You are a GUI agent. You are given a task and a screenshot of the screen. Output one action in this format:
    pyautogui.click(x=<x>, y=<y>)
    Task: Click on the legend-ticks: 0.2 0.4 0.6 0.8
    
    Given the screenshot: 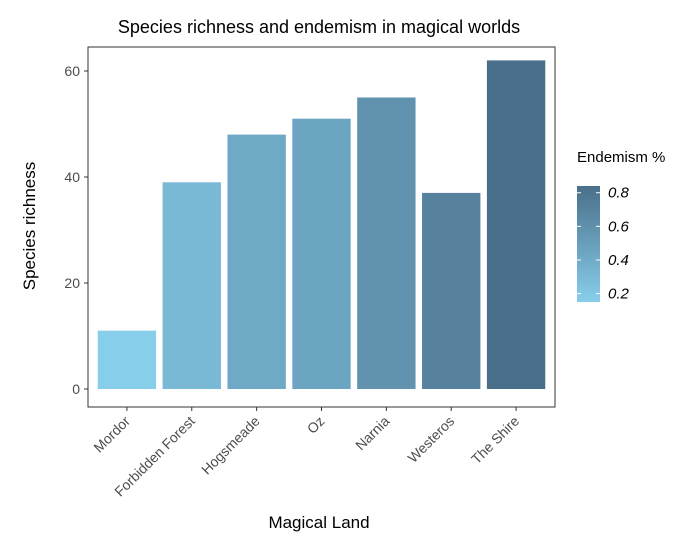 What is the action you would take?
    pyautogui.click(x=603, y=244)
    